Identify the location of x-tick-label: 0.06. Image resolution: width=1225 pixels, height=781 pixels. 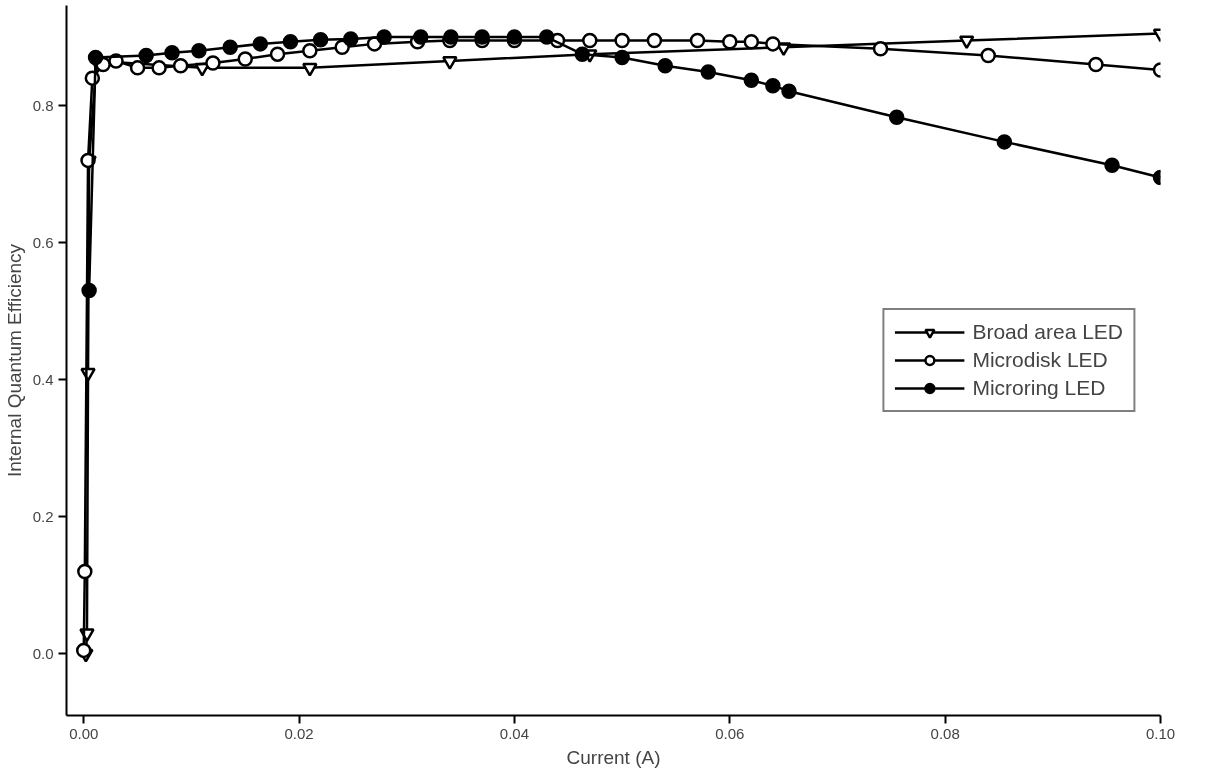
(730, 733).